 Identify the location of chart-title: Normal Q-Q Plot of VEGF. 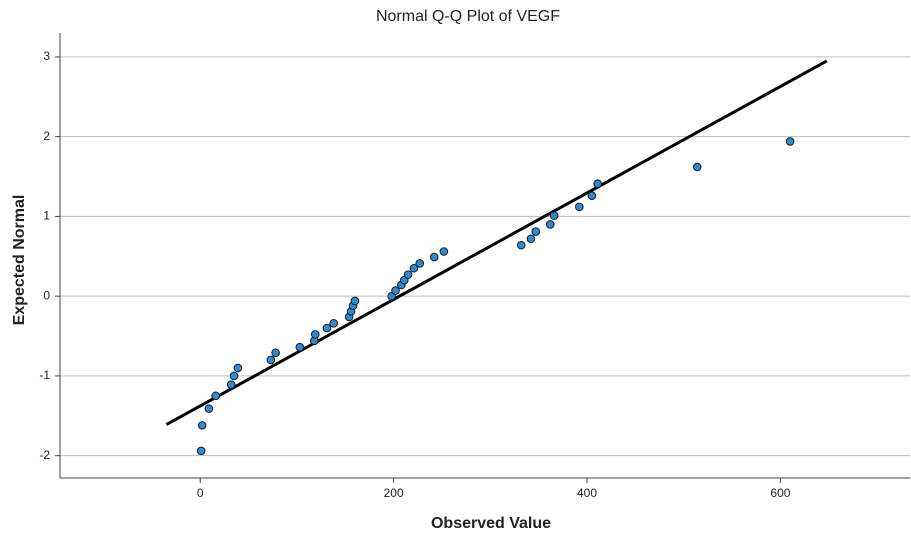
(468, 16).